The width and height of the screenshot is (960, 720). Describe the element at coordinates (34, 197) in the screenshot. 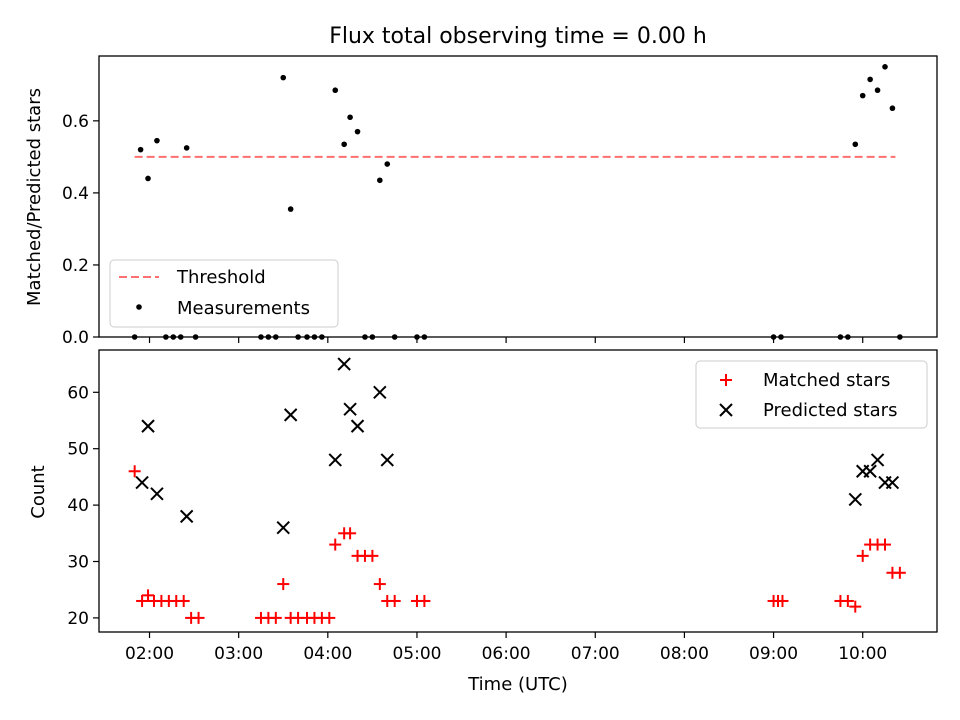

I see `top-y-axis-label: Matched/Predicted stars` at that location.